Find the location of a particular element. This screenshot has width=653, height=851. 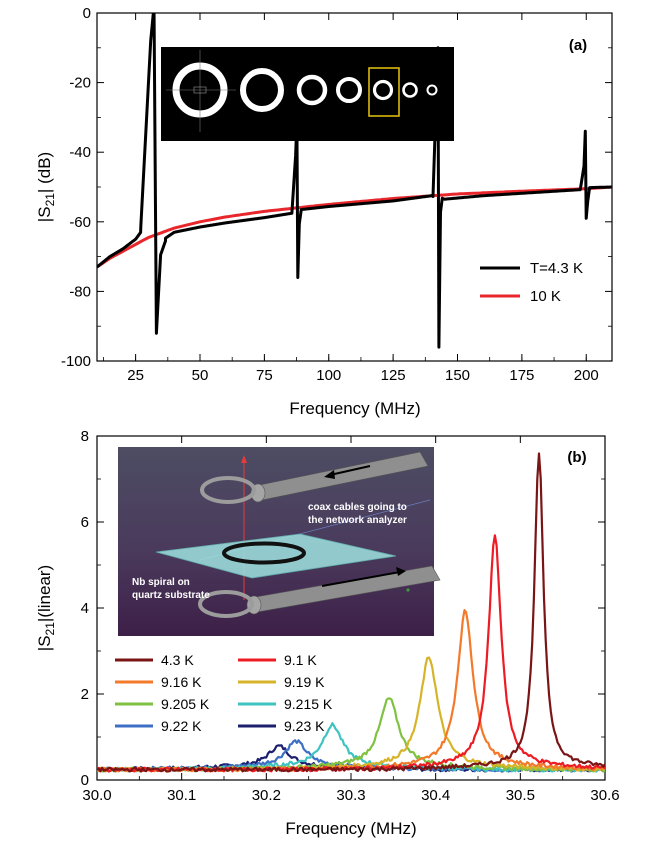

panel-a-ytick-label-4: -80 is located at coordinates (80, 291).